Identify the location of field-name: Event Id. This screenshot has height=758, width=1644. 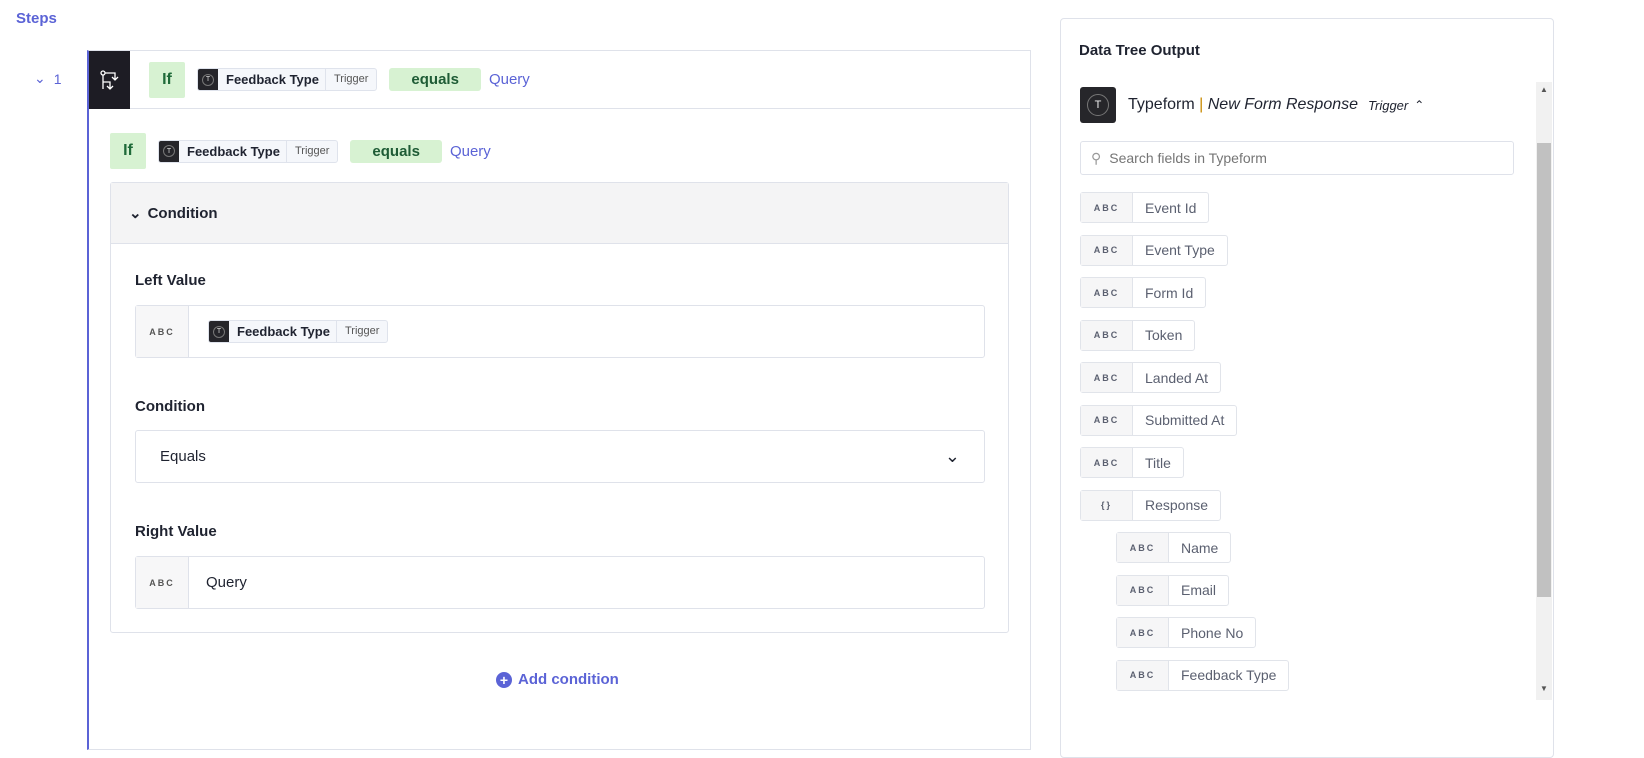
(1171, 207).